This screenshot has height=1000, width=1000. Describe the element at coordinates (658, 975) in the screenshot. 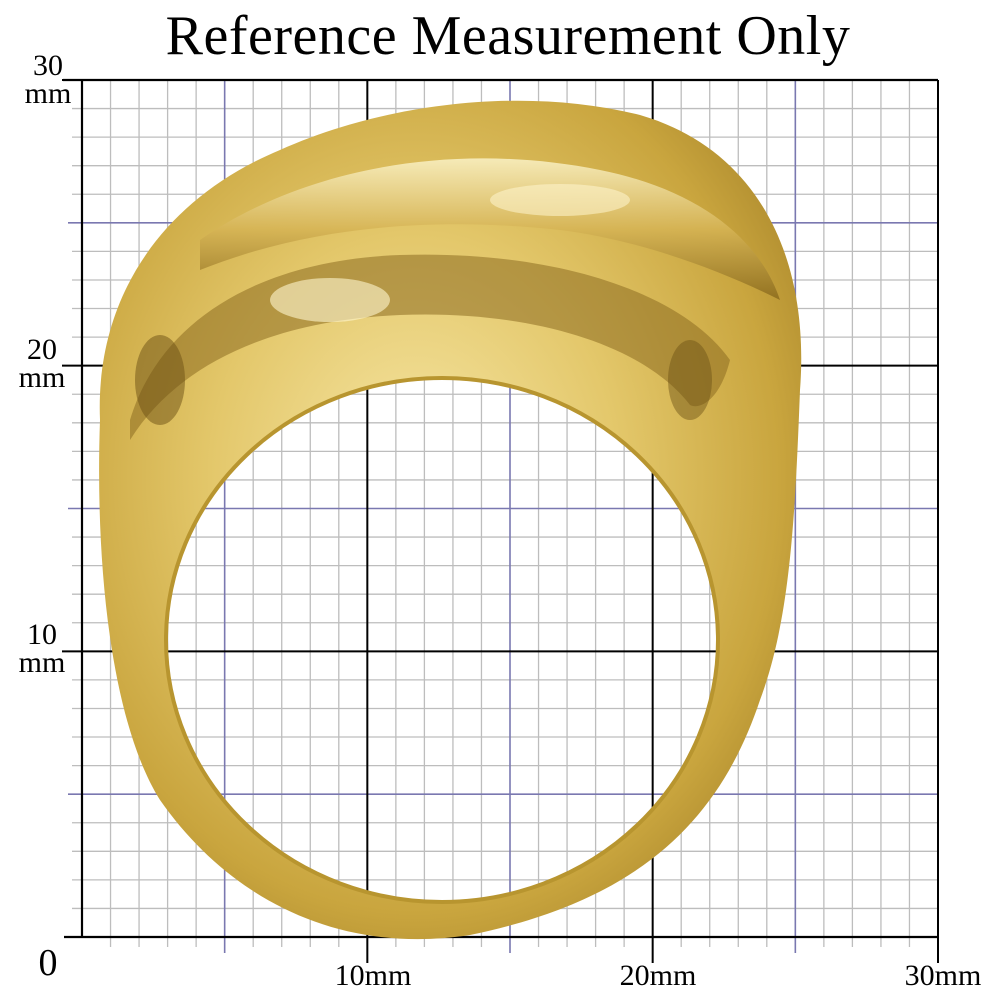

I see `x-label-20: 20mm` at that location.